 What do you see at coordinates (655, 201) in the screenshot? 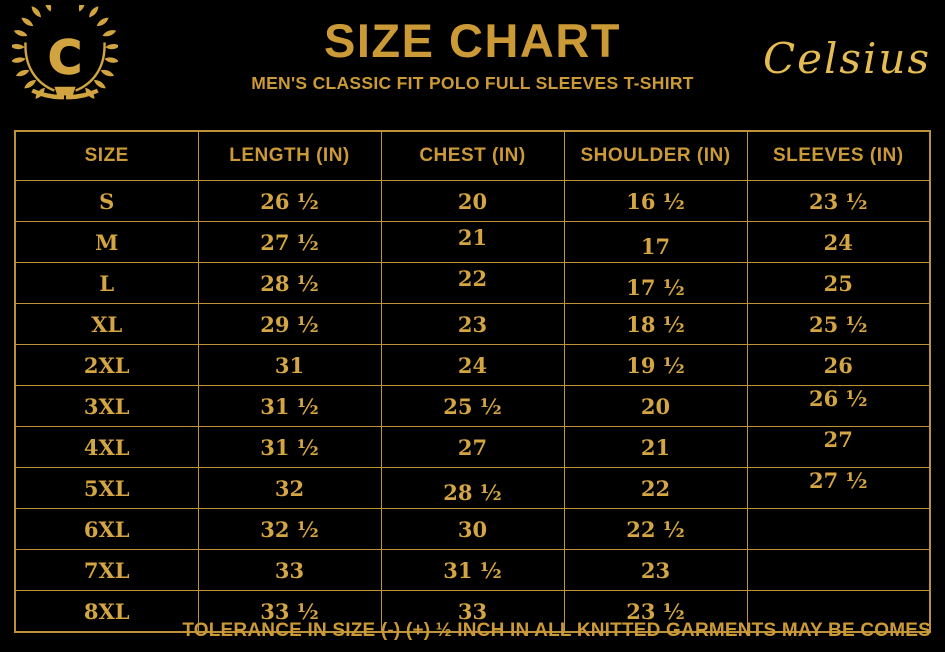
I see `cell-shoulder: 16 ½` at bounding box center [655, 201].